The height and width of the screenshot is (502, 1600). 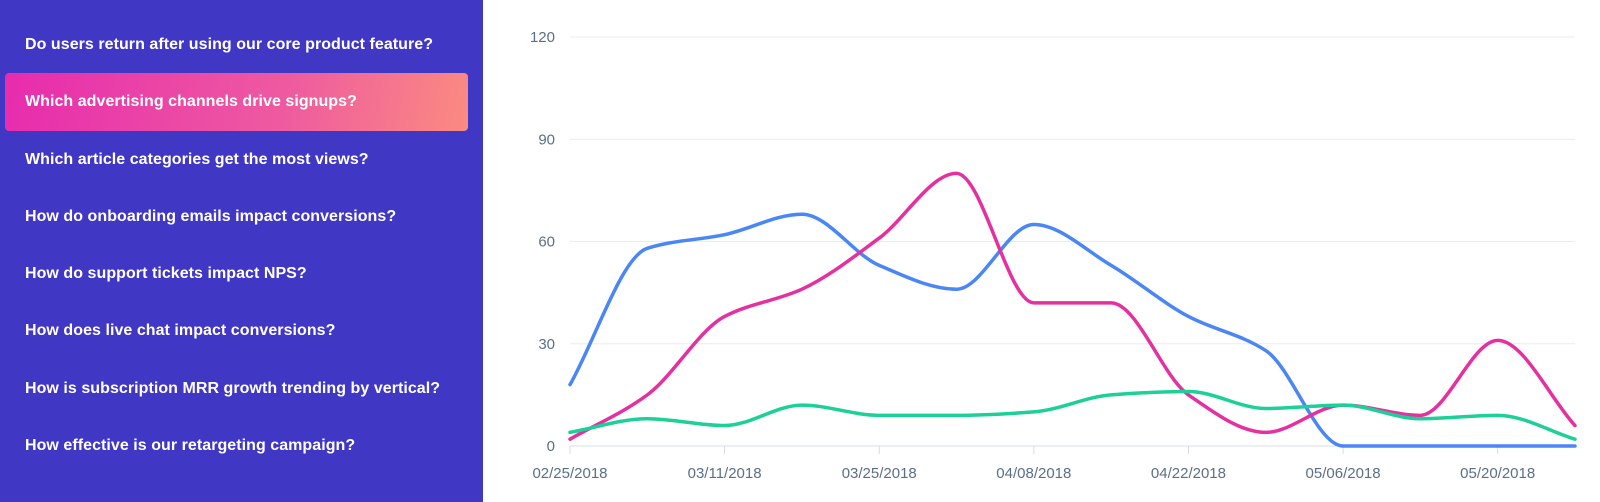 I want to click on question-item: How do support tickets impact NPS?, so click(x=166, y=274).